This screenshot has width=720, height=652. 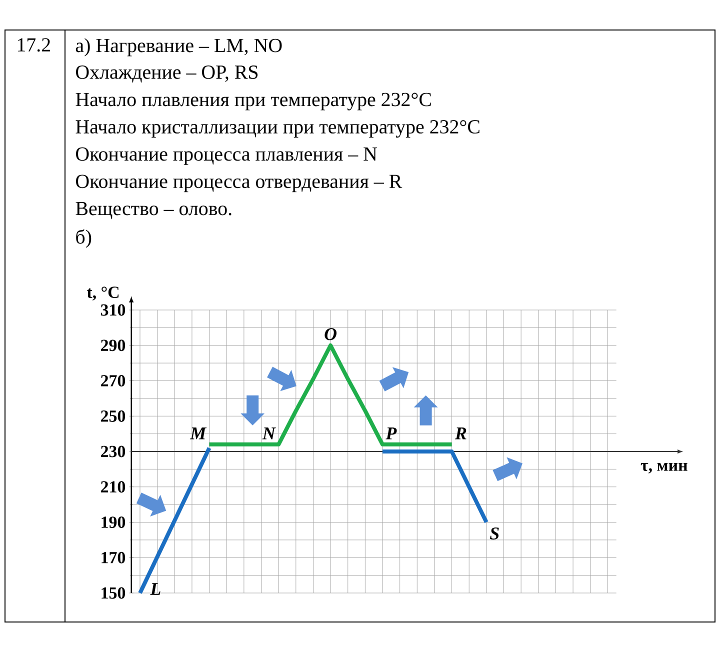 I want to click on x-axis-title: τ, мин, so click(x=664, y=468).